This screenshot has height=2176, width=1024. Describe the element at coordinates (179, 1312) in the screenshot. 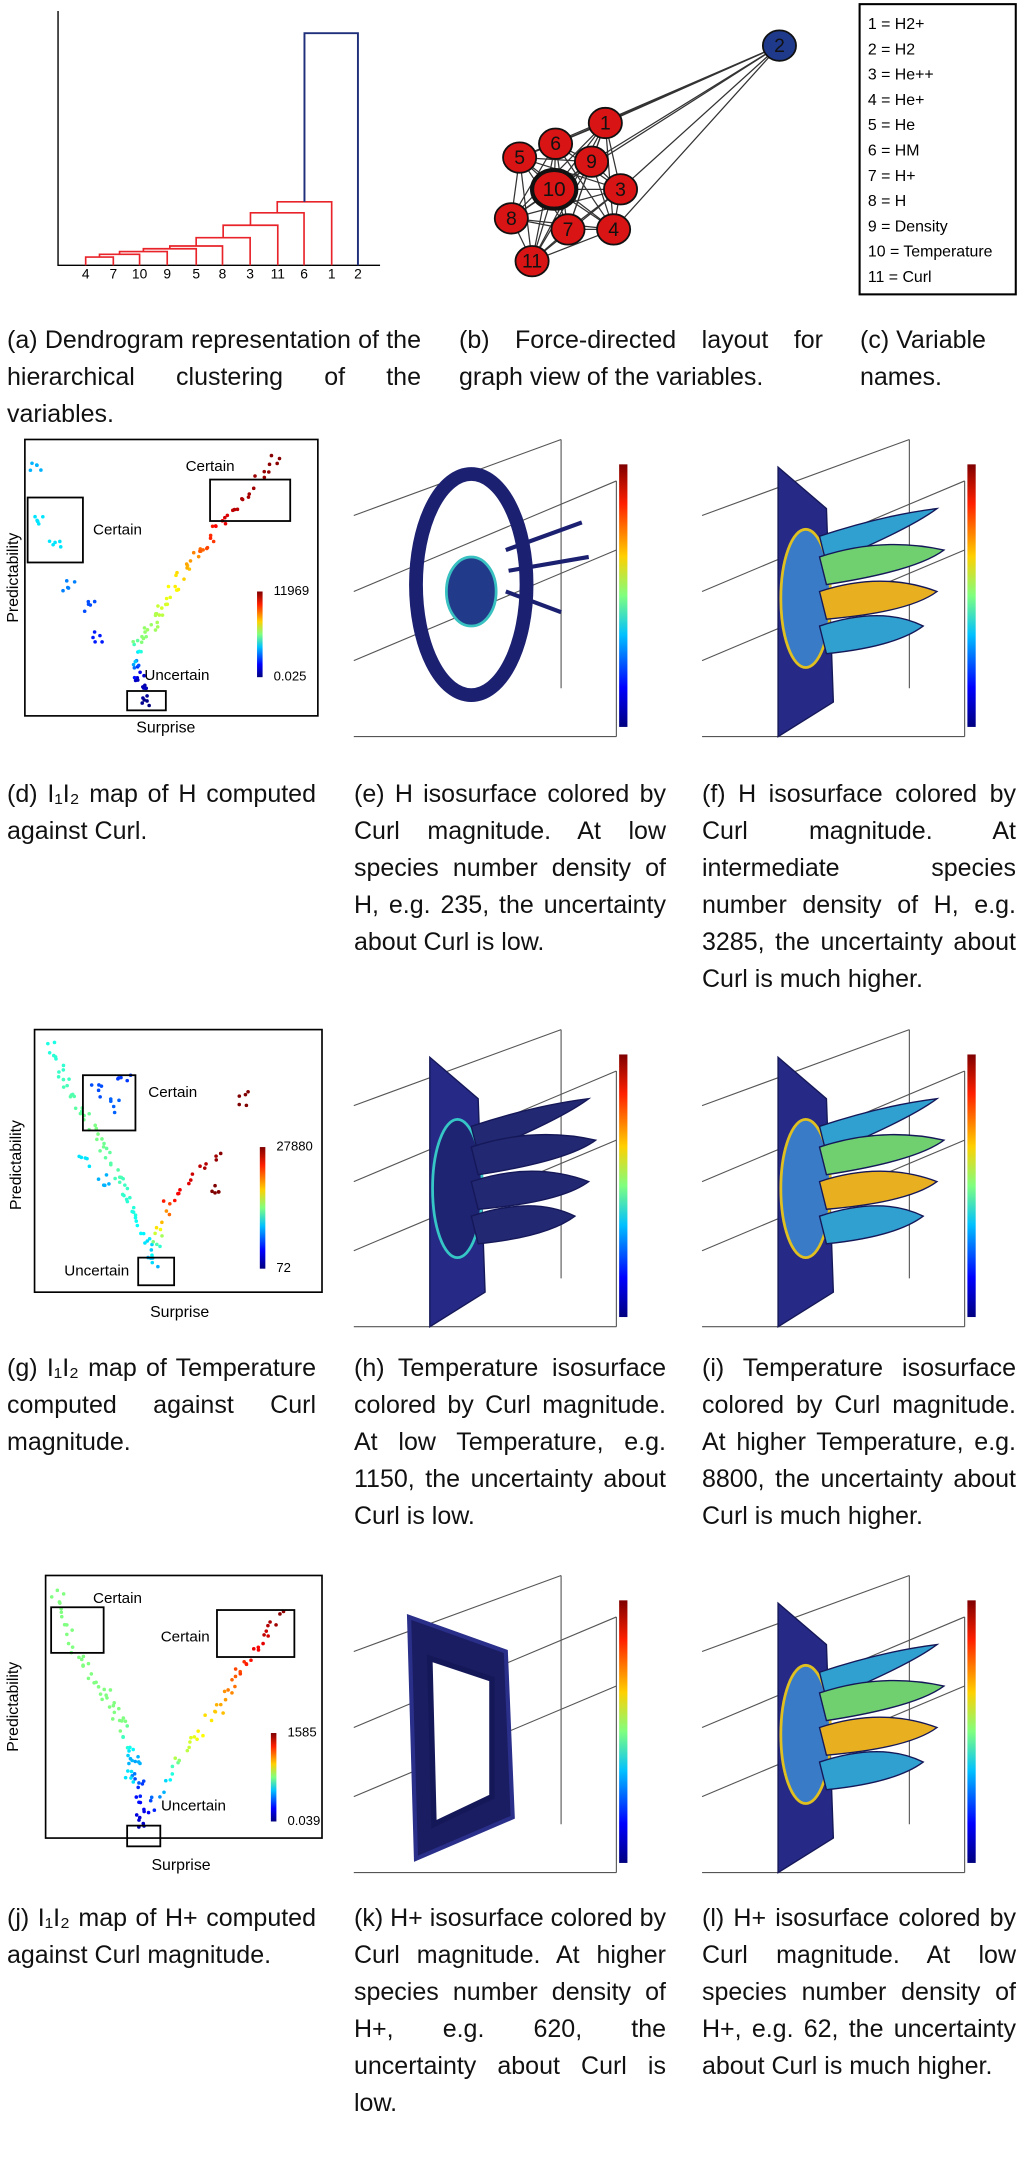

I see `x-axis-label: Surprise` at that location.